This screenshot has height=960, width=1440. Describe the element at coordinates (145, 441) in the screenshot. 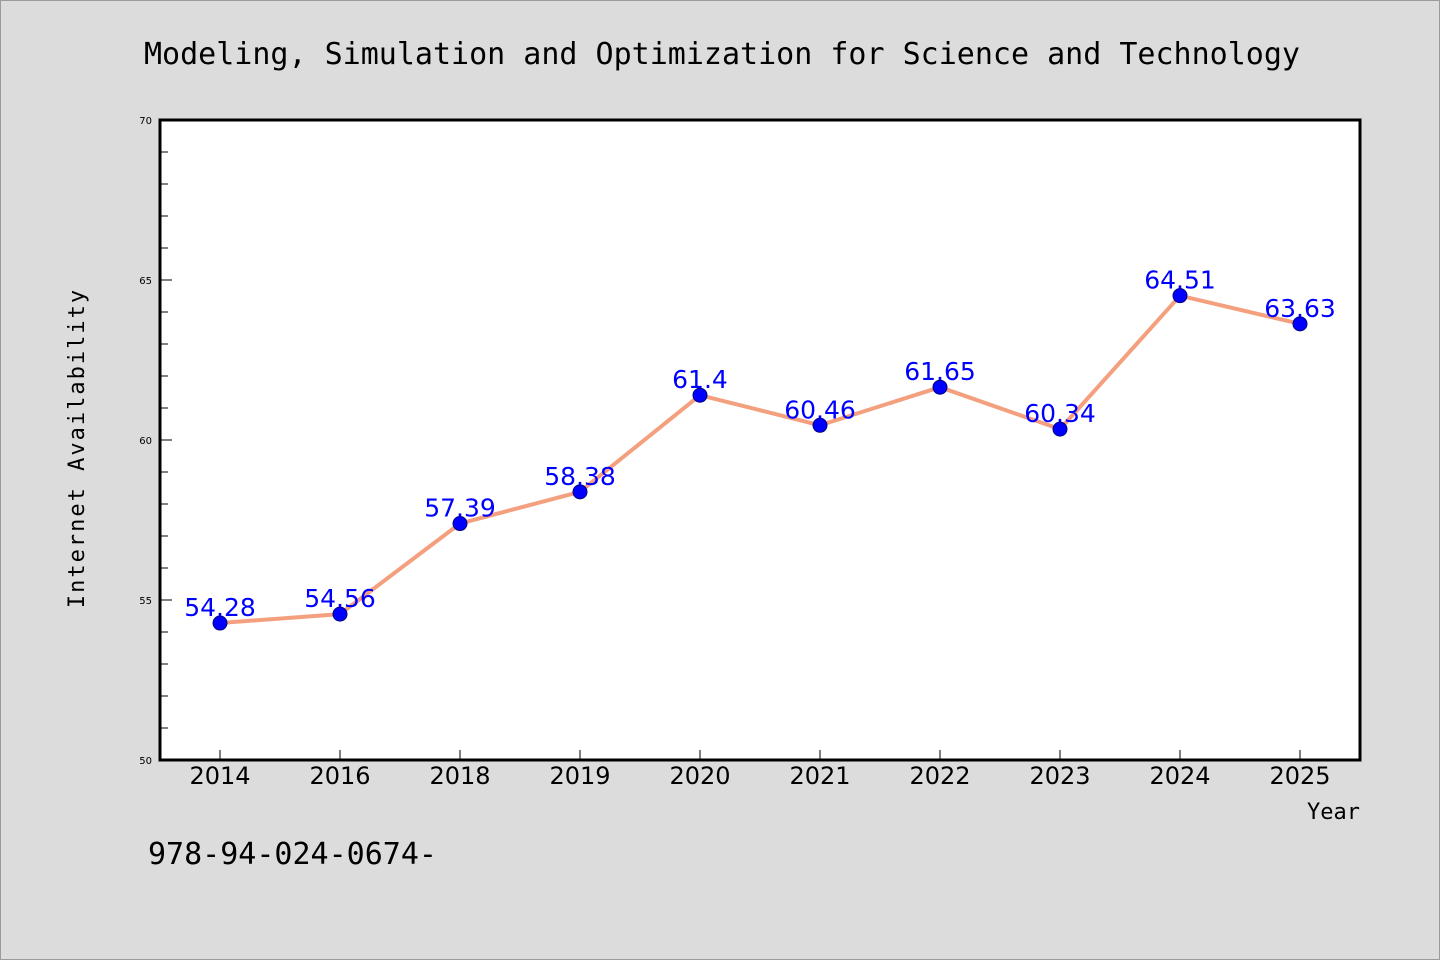

I see `y-tick-label: 60` at that location.